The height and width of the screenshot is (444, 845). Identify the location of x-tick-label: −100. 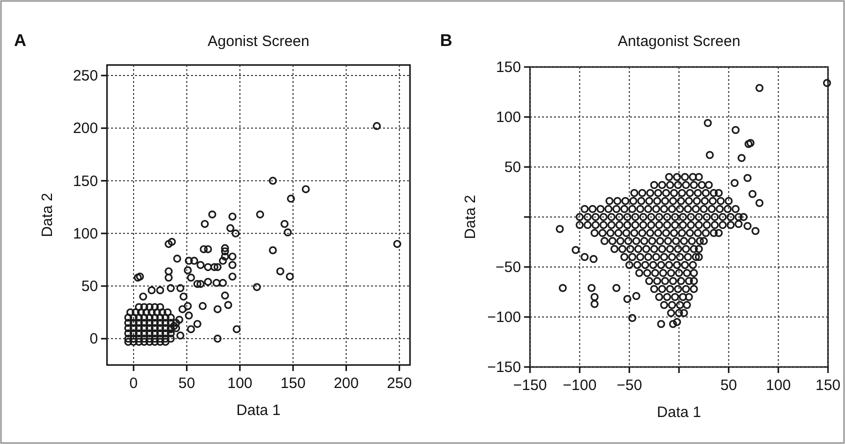
(579, 385).